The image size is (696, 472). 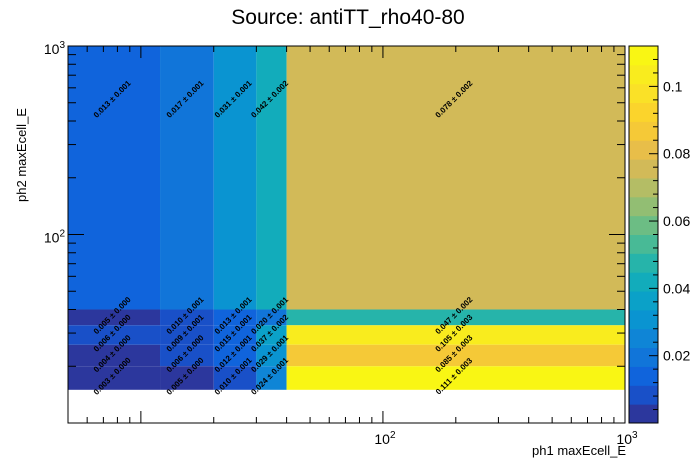 I want to click on colorbar: 0.02 0.04 0.06 0.08 0.1, so click(x=659, y=234).